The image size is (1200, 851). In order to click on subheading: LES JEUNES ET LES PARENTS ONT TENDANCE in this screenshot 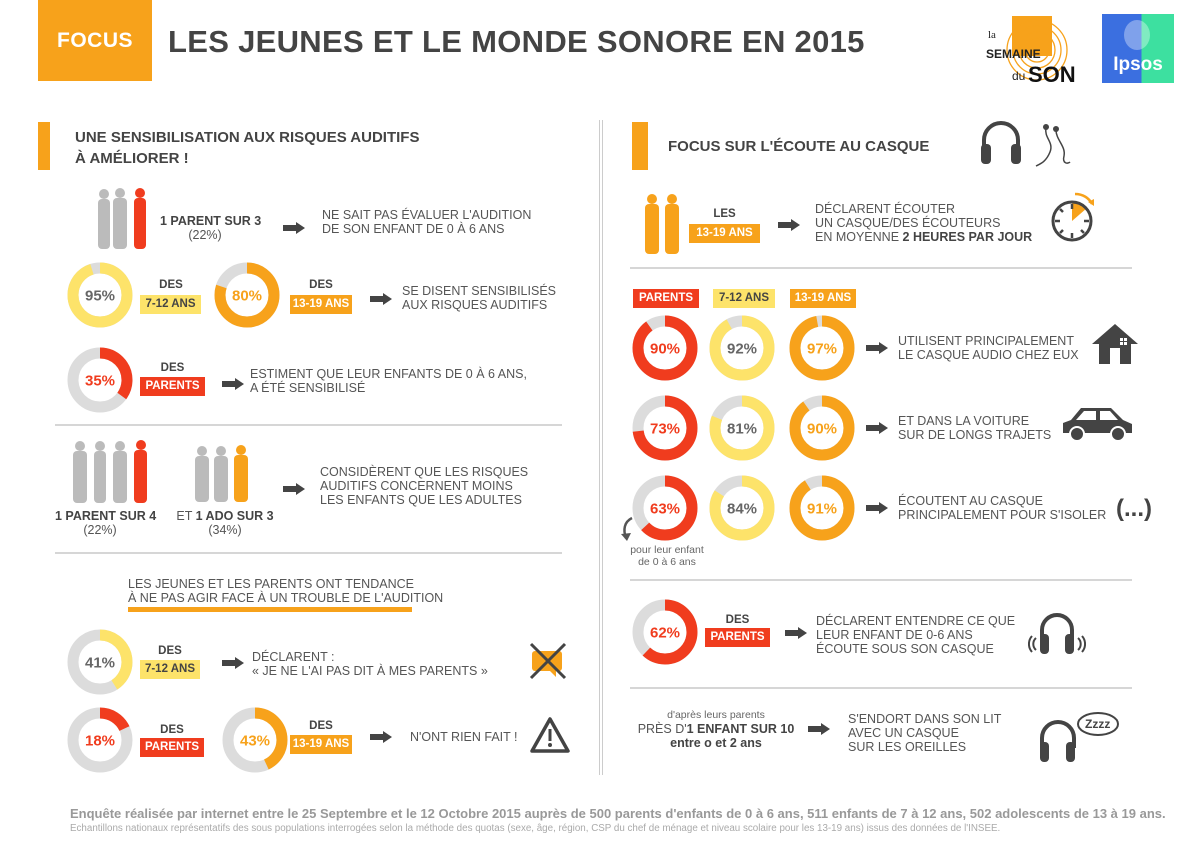, I will do `click(271, 584)`.